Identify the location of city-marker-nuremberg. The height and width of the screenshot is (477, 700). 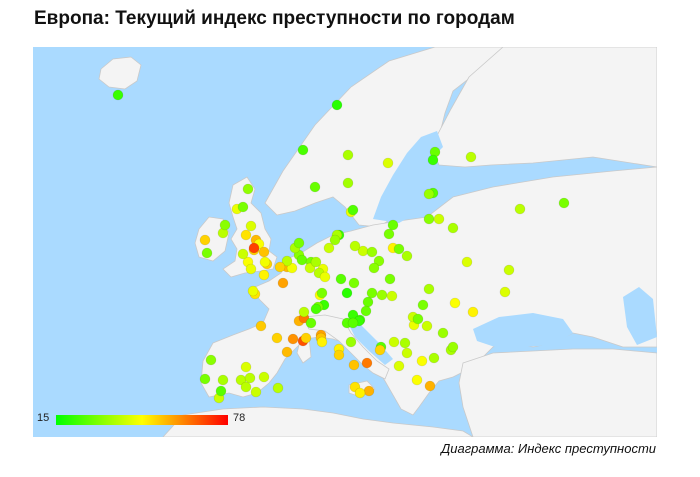
(341, 279).